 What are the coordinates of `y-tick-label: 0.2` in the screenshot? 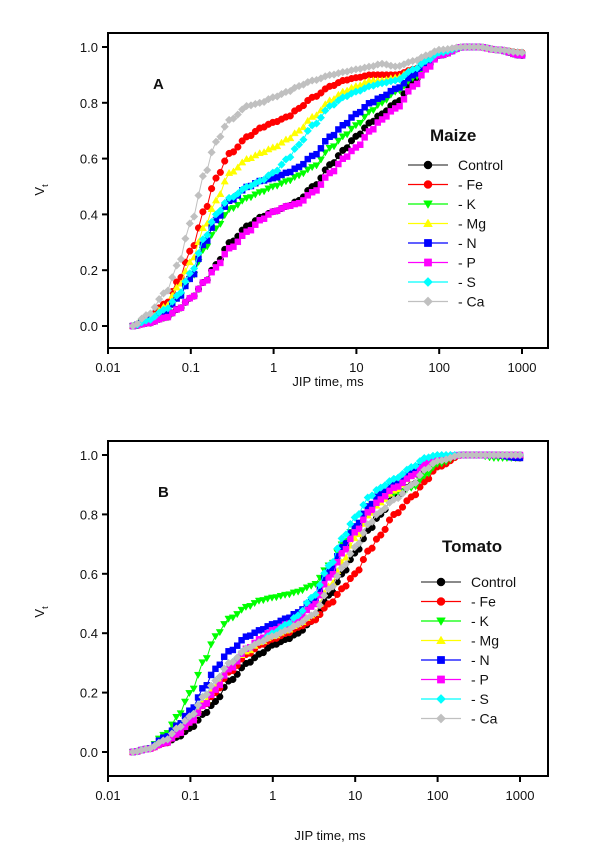 It's located at (89, 270).